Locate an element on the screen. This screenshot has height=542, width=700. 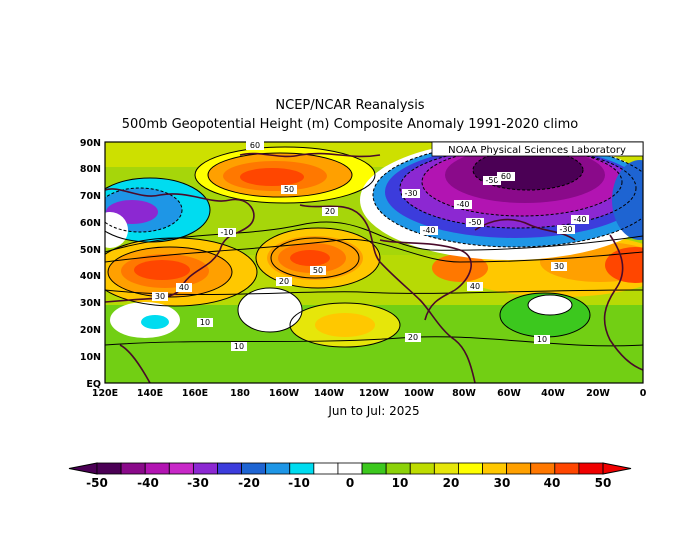
colorbar-tick: -30 is located at coordinates (198, 483).